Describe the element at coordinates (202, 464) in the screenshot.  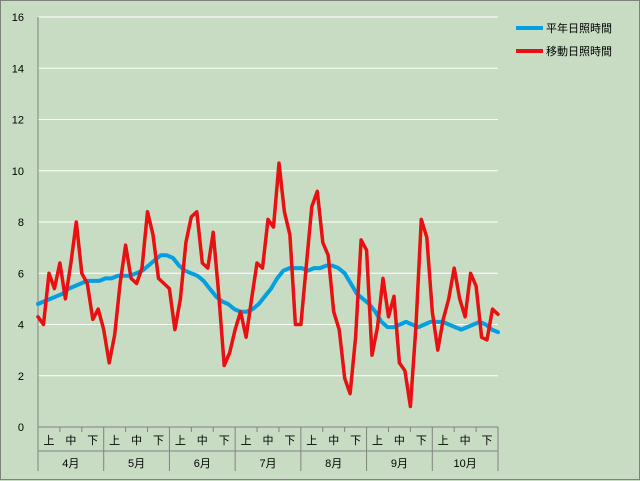
I see `month-label: 6月` at that location.